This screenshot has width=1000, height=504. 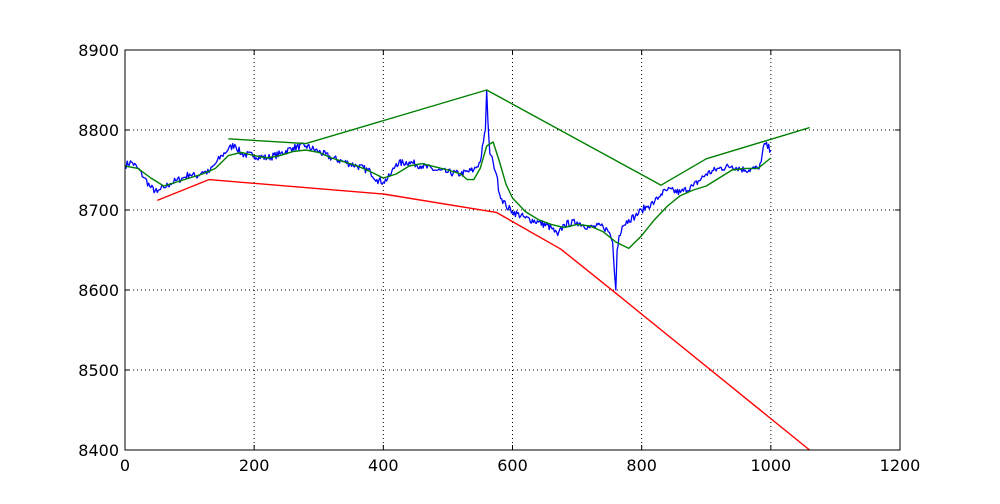 I want to click on y-tick-label: 8800, so click(x=98, y=130).